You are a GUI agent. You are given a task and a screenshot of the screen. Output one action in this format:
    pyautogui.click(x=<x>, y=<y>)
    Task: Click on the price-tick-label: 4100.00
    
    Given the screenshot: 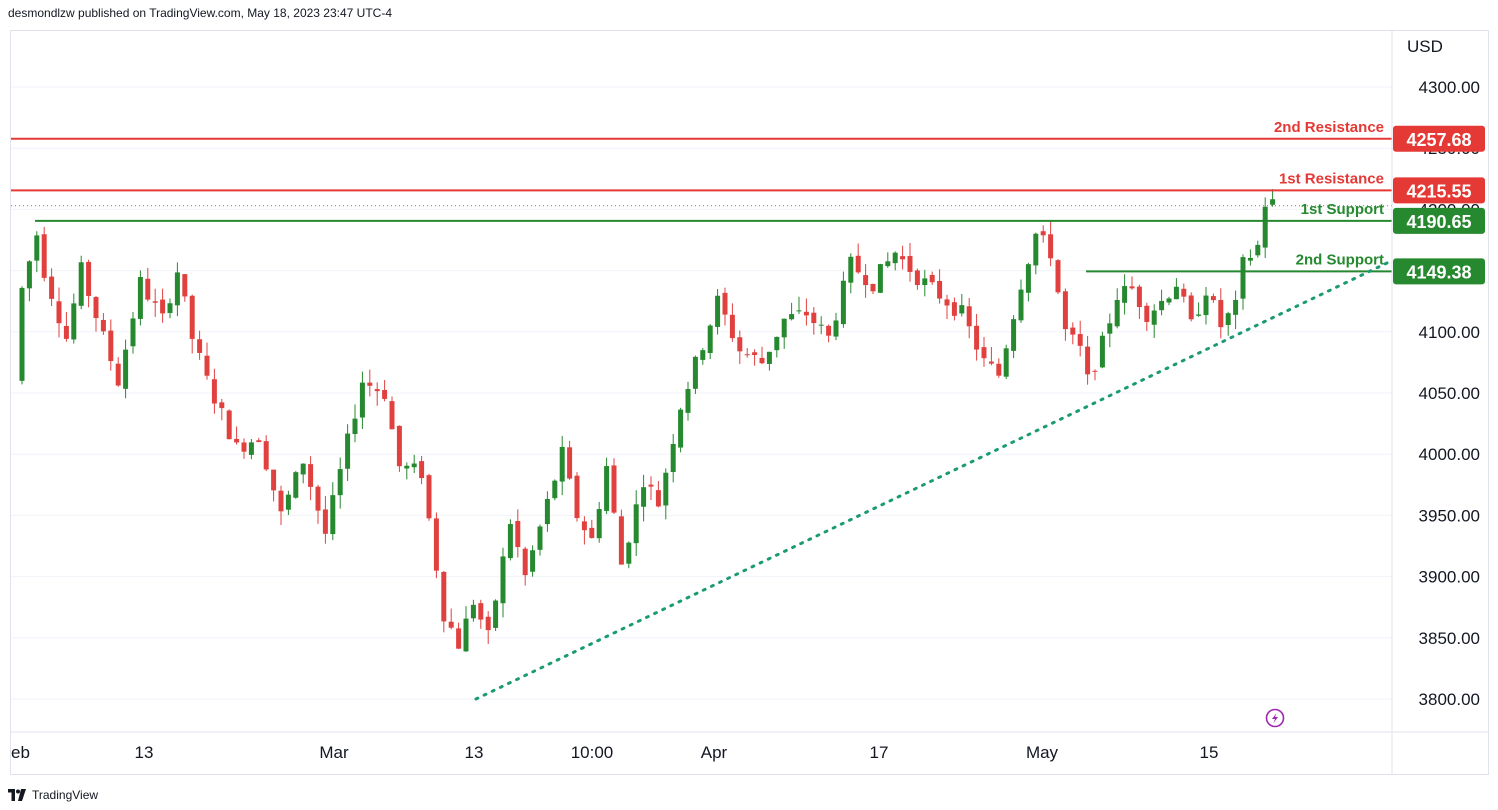 What is the action you would take?
    pyautogui.click(x=1449, y=332)
    